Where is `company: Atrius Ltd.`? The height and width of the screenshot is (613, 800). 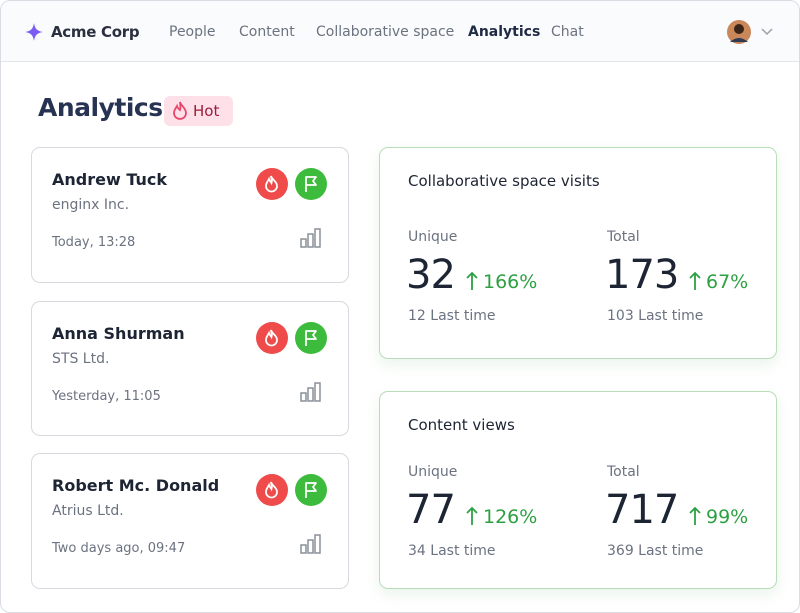 company: Atrius Ltd. is located at coordinates (88, 511).